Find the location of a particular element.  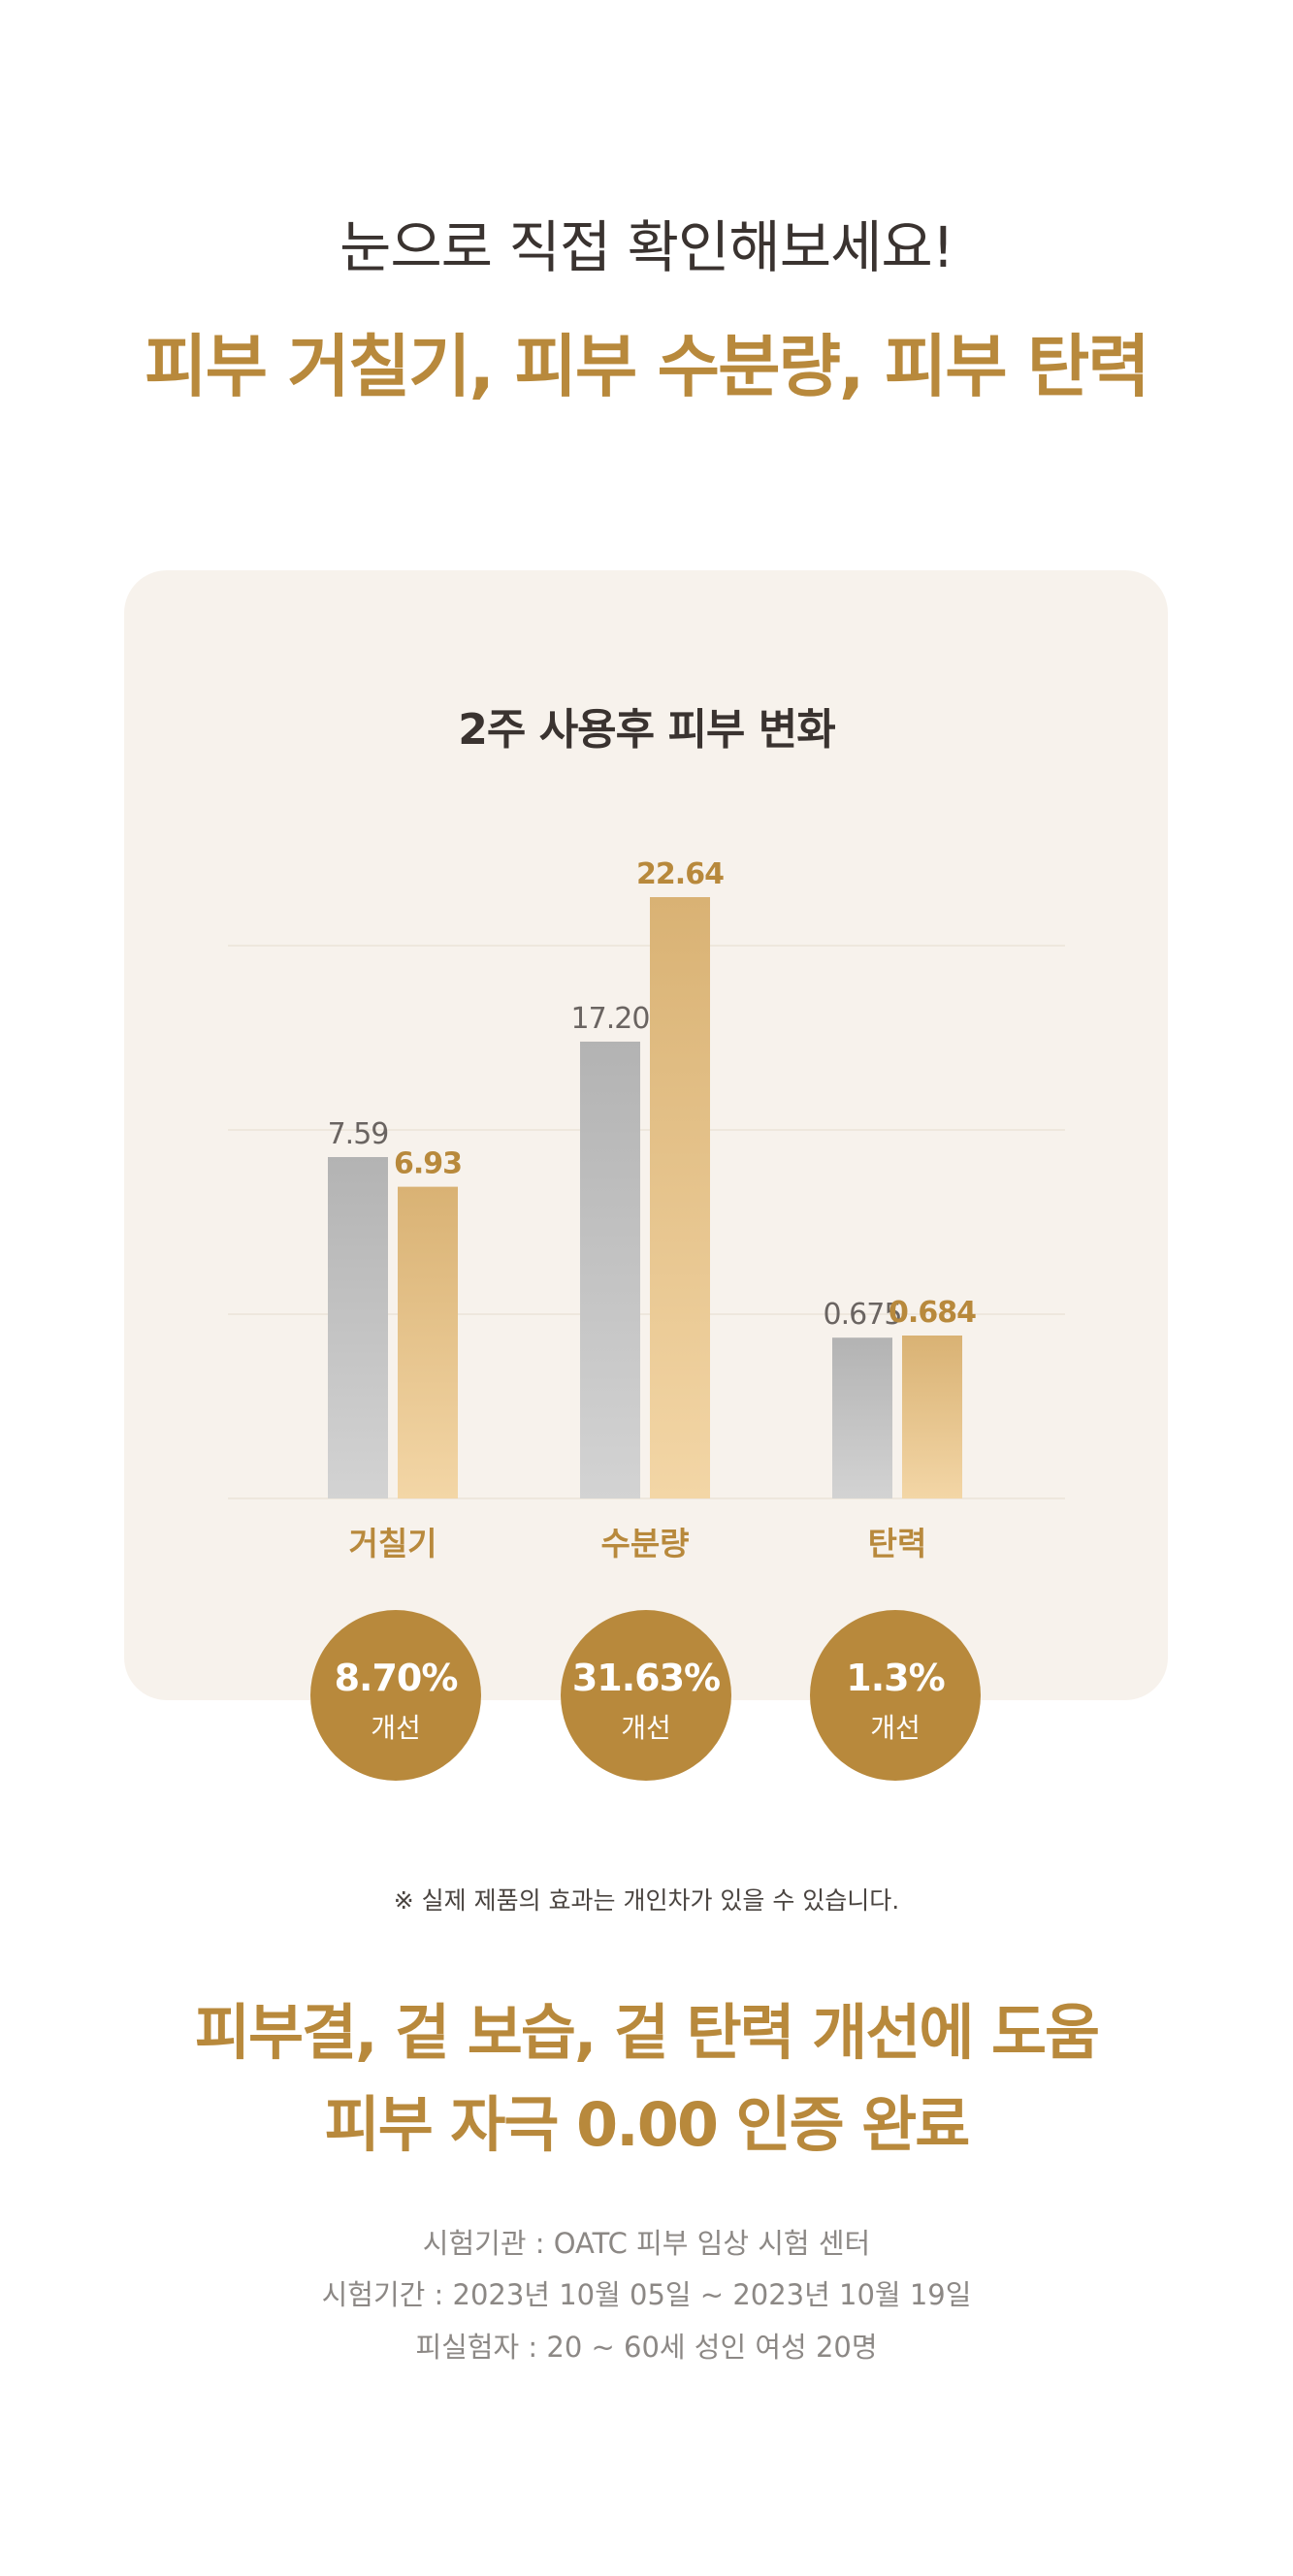

bar-value-label: 0.675 is located at coordinates (863, 1315).